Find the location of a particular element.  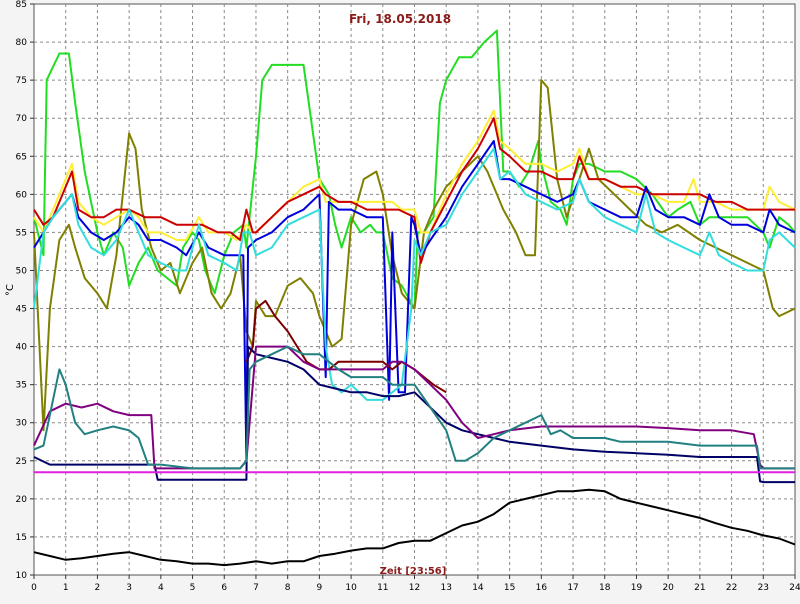

y-tick-label: 75 is located at coordinates (21, 81).